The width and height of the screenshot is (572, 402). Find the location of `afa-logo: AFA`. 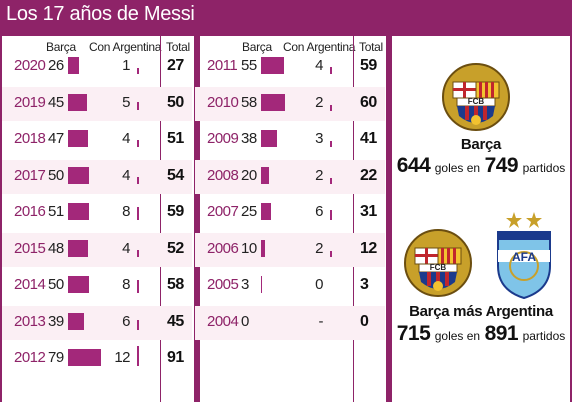

afa-logo: AFA is located at coordinates (524, 255).